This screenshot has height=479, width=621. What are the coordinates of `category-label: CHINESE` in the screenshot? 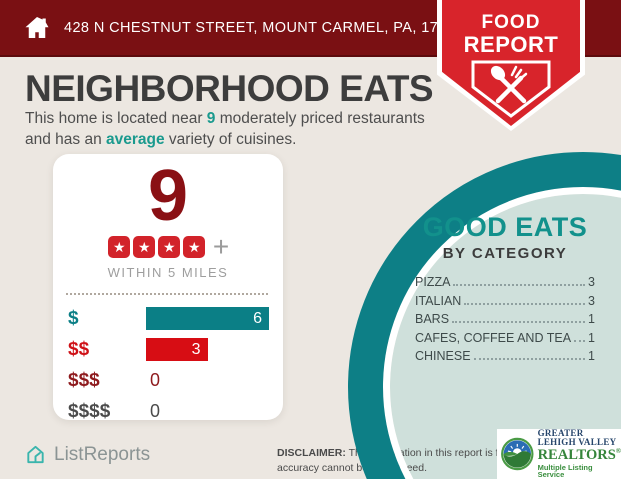 It's located at (443, 356).